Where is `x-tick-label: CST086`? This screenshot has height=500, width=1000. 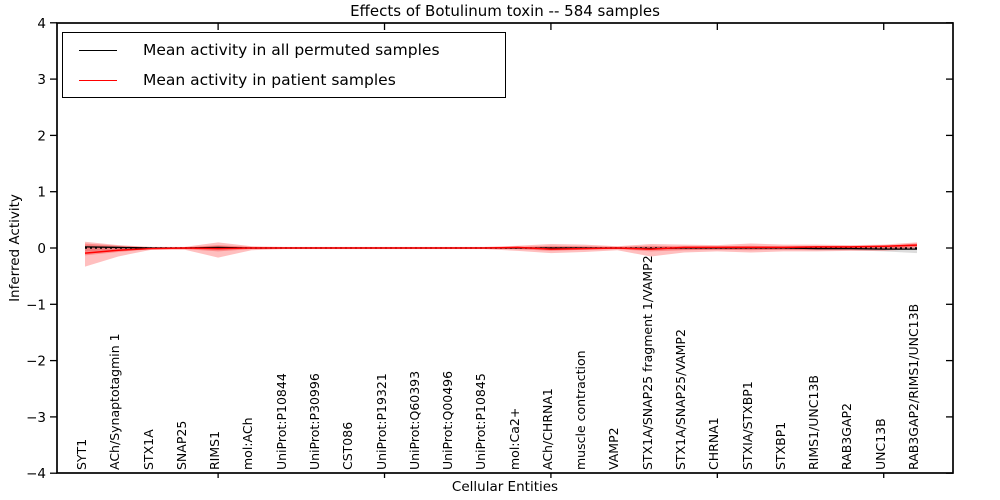 x-tick-label: CST086 is located at coordinates (348, 445).